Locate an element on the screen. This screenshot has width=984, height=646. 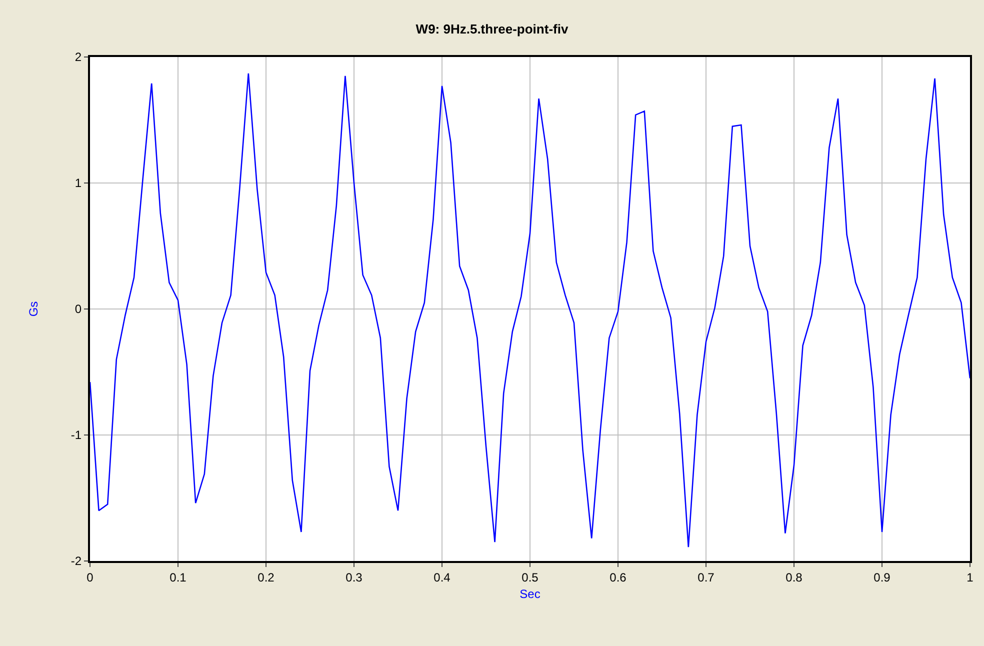
y-tick-label: 1 is located at coordinates (78, 183).